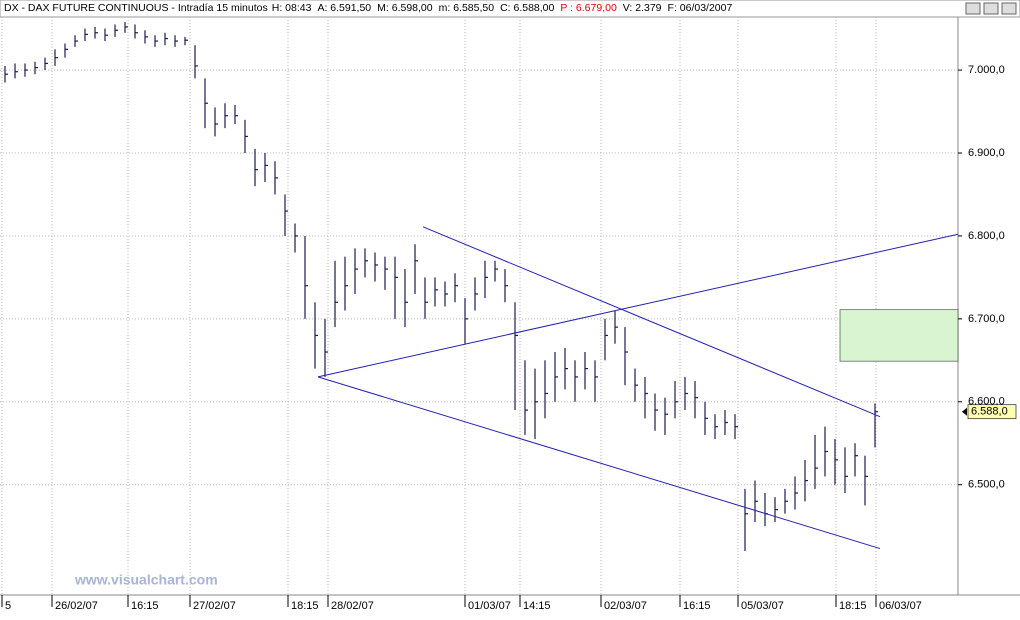 The width and height of the screenshot is (1020, 620). I want to click on field: C: 6.588,00, so click(527, 8).